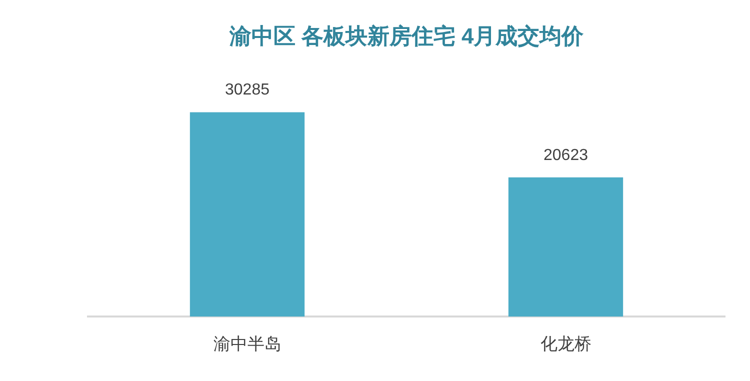  I want to click on data-label: 30285, so click(247, 90).